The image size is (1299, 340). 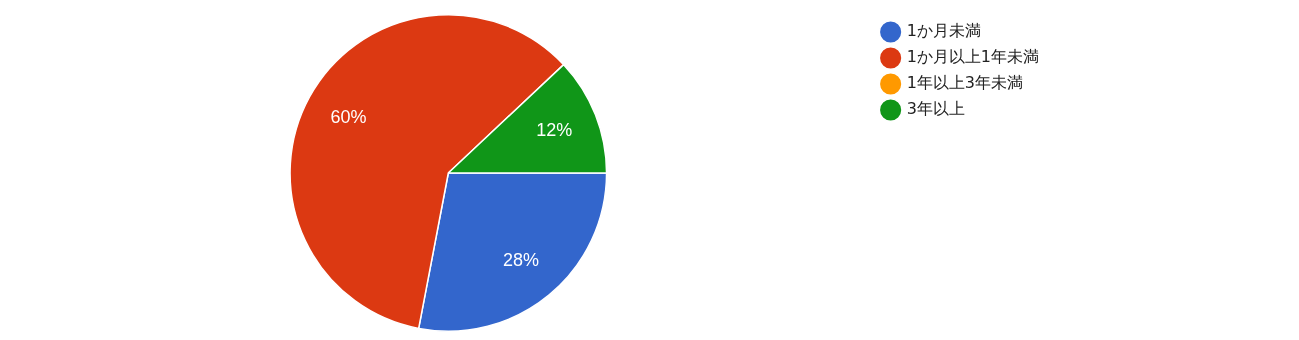 What do you see at coordinates (943, 31) in the screenshot?
I see `legend-label: 1か月未満` at bounding box center [943, 31].